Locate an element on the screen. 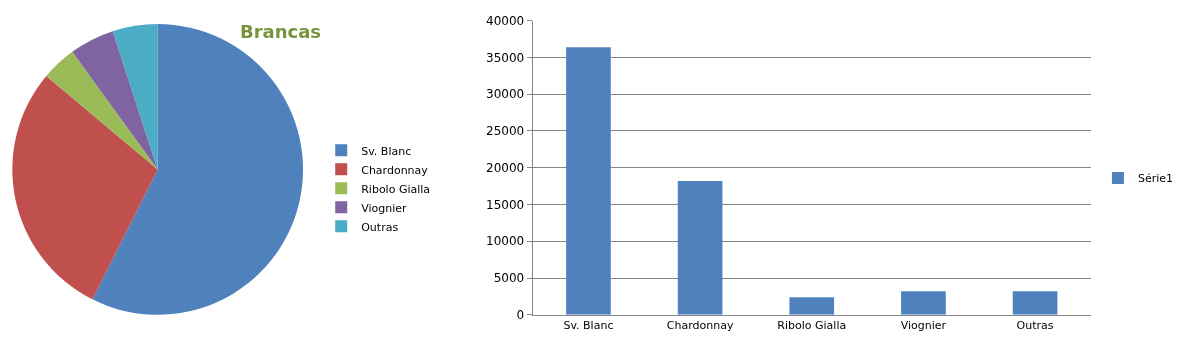  legend-label: Chardonnay is located at coordinates (395, 170).